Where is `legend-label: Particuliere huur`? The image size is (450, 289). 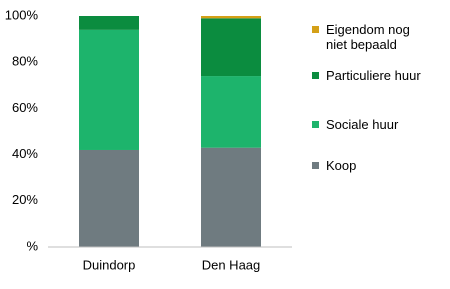 legend-label: Particuliere huur is located at coordinates (373, 75).